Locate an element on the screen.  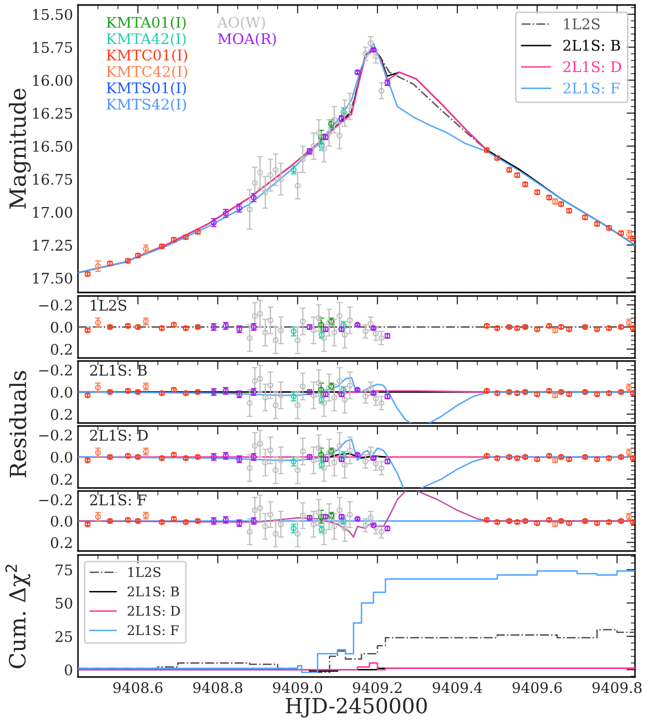
text: AO(W) is located at coordinates (241, 23).